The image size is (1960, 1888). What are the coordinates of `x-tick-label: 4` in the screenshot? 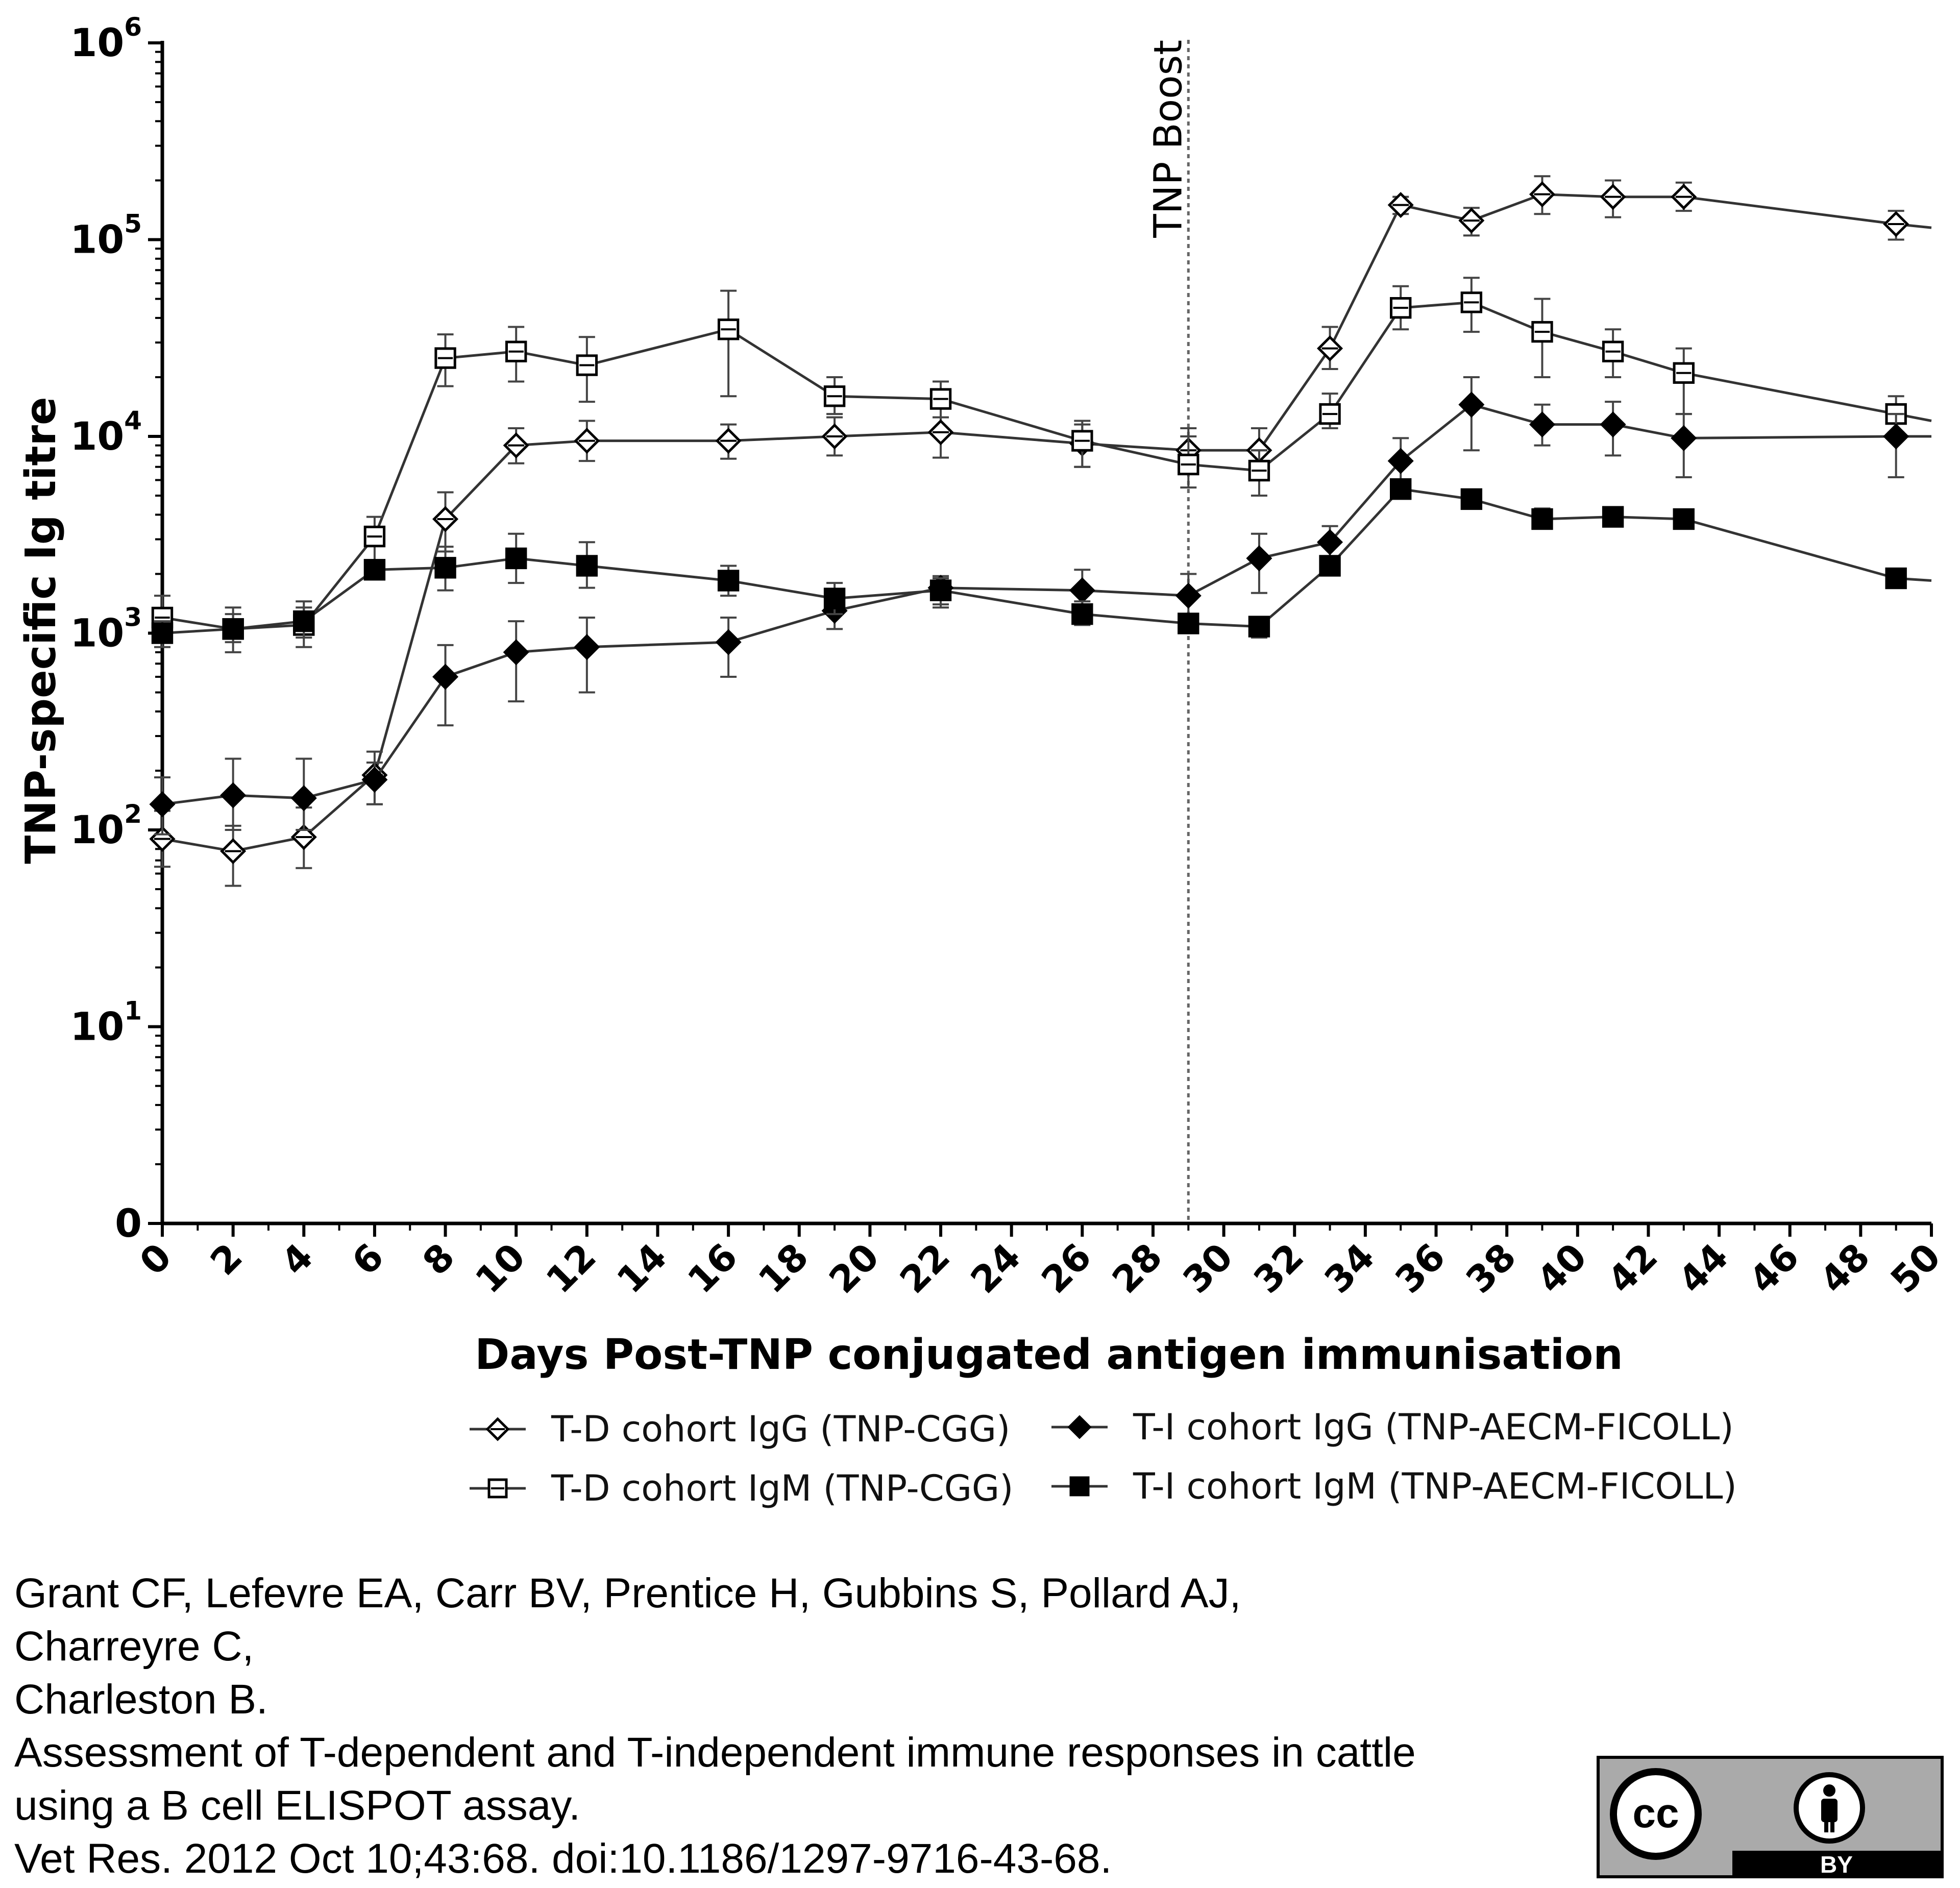 It's located at (297, 1259).